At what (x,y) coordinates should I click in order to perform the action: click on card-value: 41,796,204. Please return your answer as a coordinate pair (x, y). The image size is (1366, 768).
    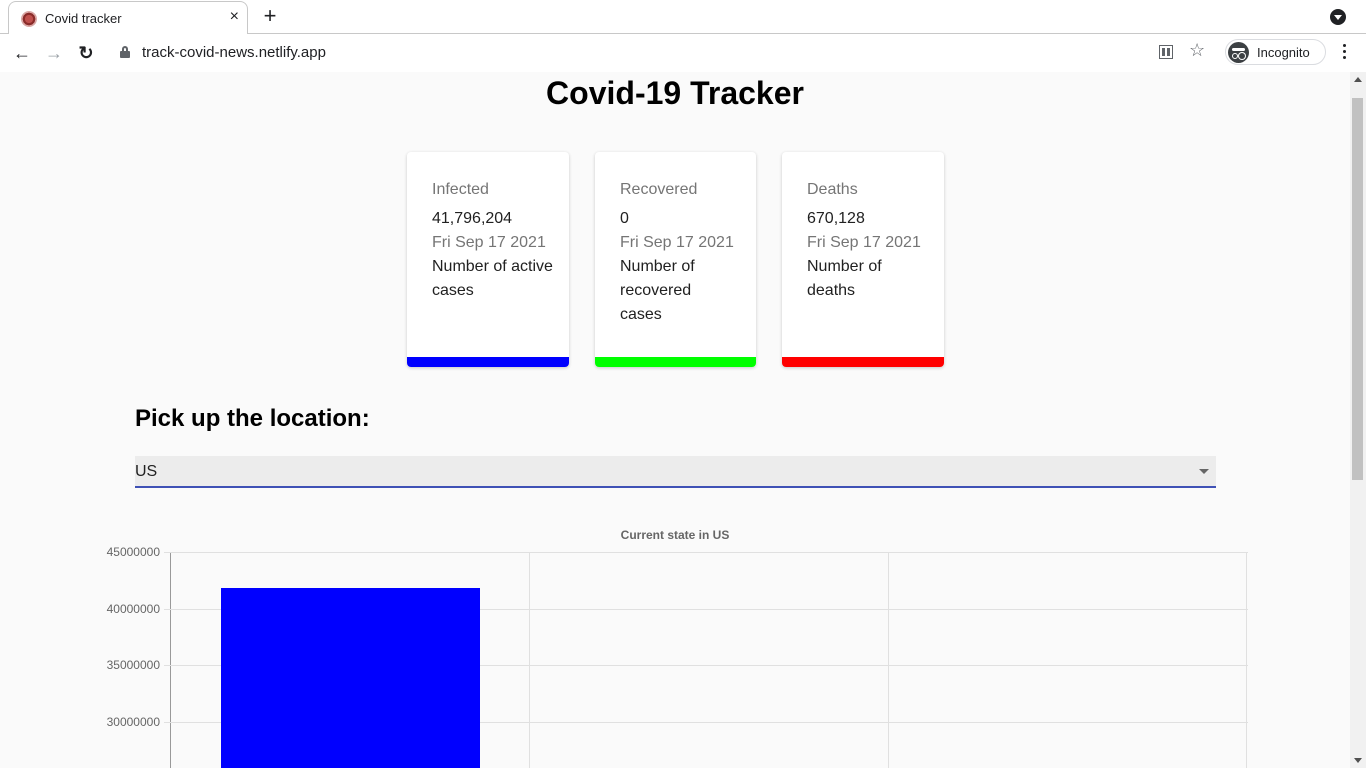
    Looking at the image, I should click on (472, 218).